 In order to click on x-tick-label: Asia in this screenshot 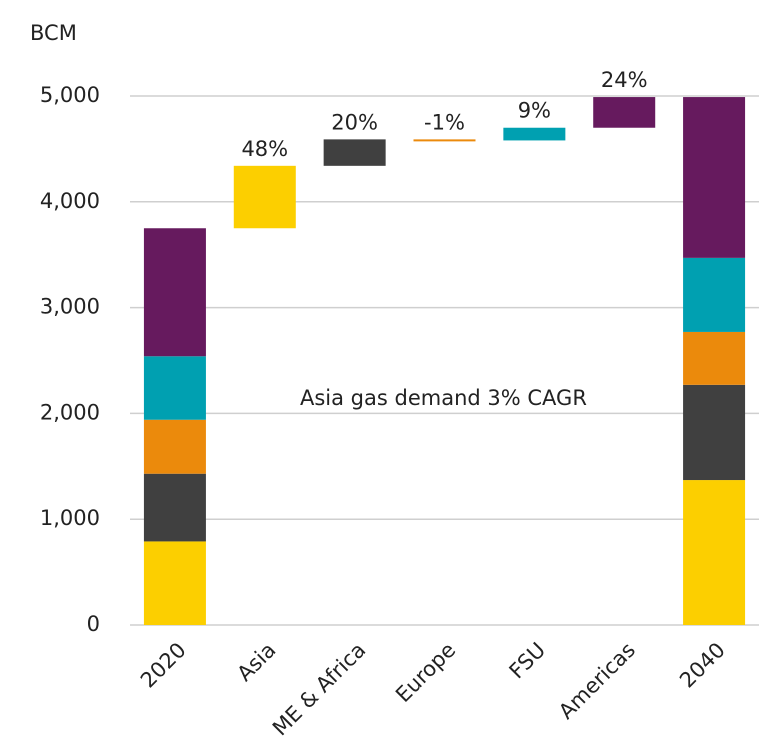, I will do `click(256, 662)`.